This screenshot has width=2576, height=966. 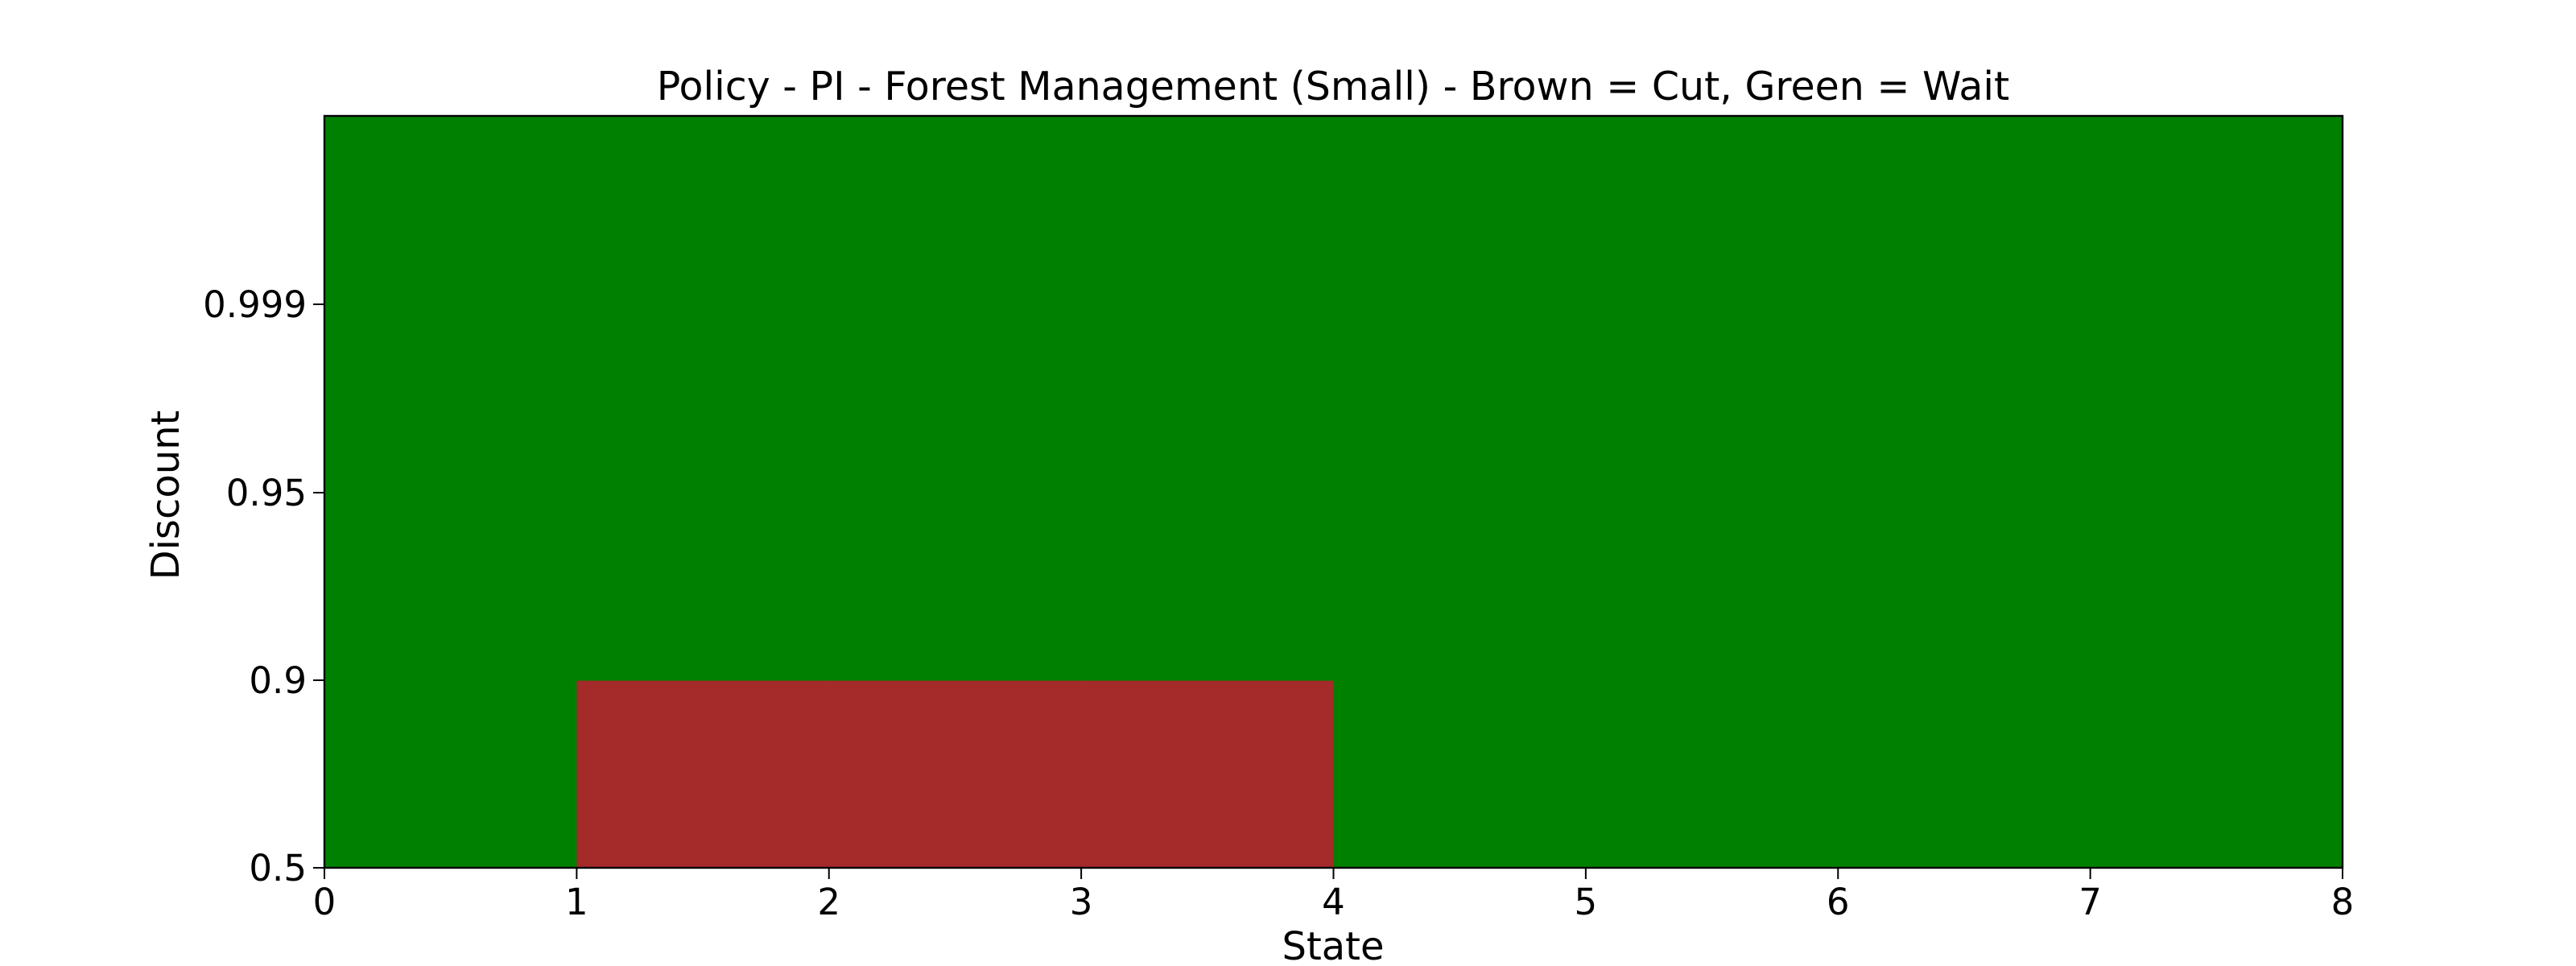 I want to click on y-axis-ticks: 0.5 0.9 0.95 0.999, so click(x=263, y=586).